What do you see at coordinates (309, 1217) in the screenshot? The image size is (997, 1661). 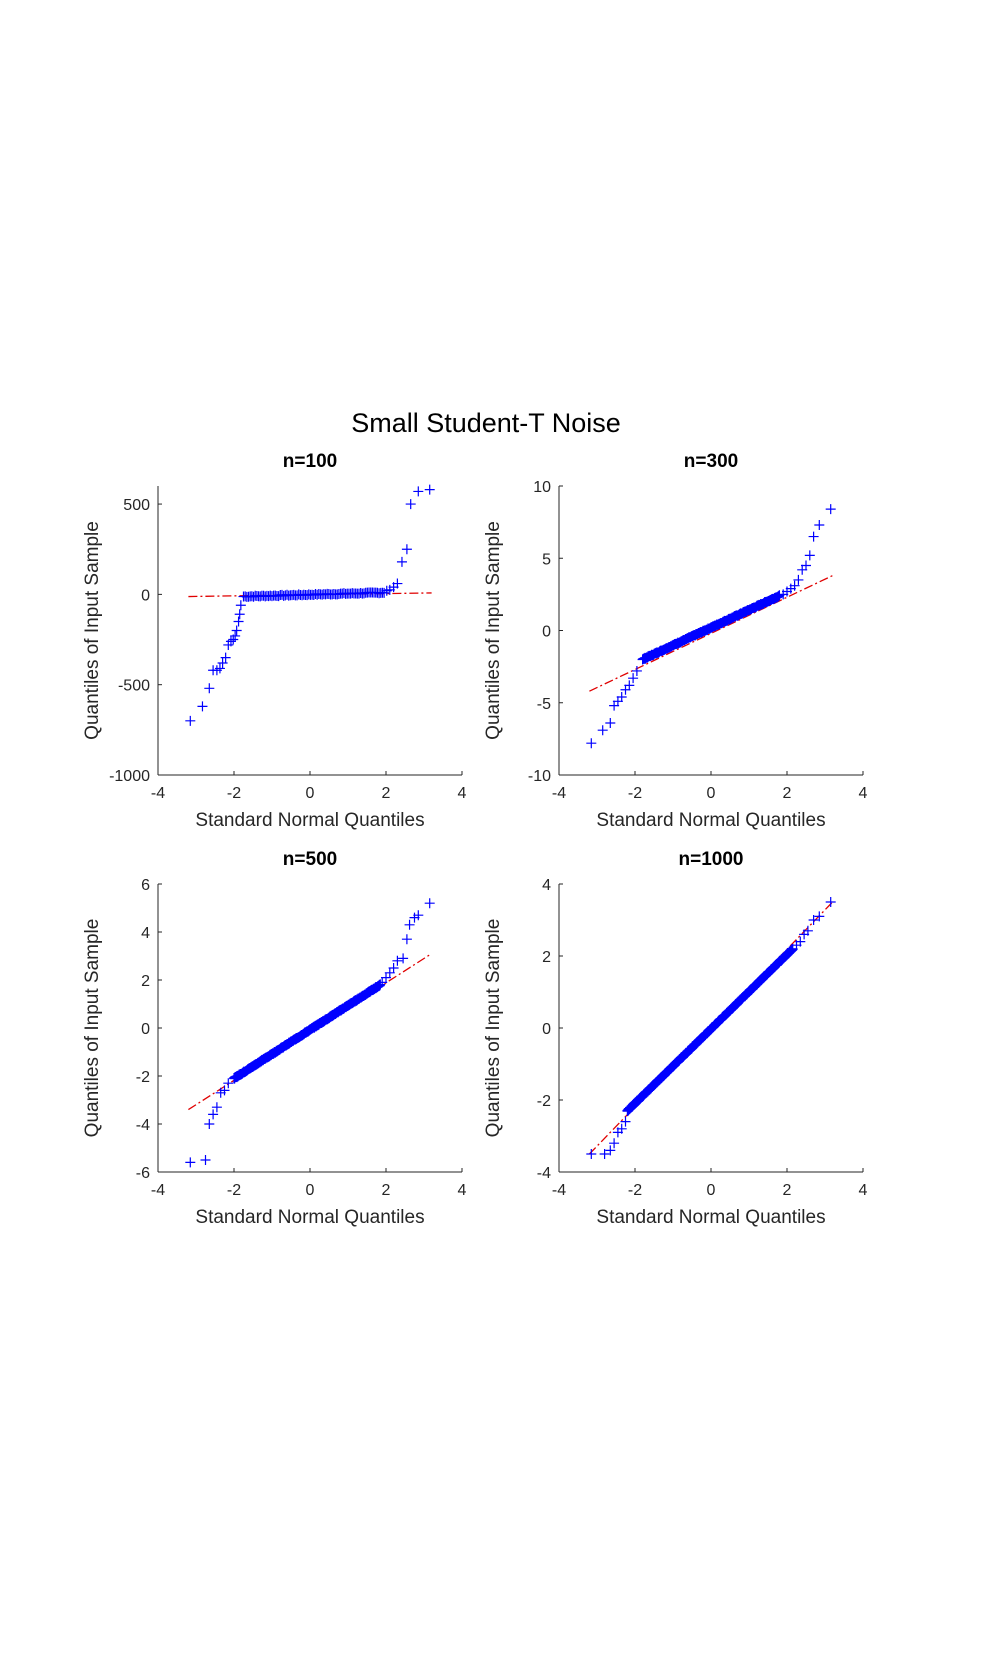 I see `x-axis-label: Standard Normal Quantiles` at bounding box center [309, 1217].